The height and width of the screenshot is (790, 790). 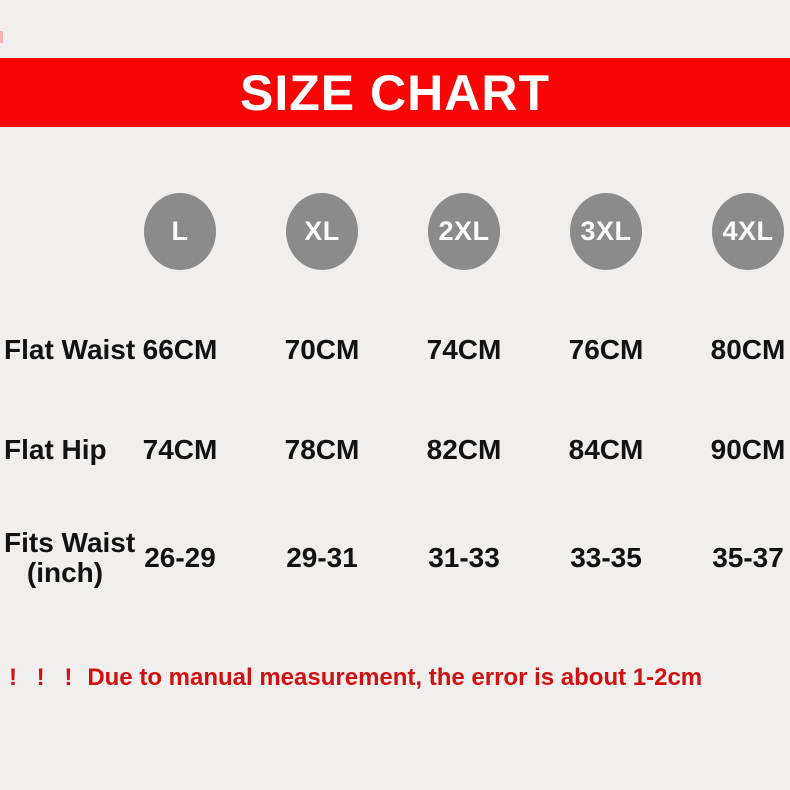 I want to click on size-badge-2xl: 2XL, so click(x=464, y=231).